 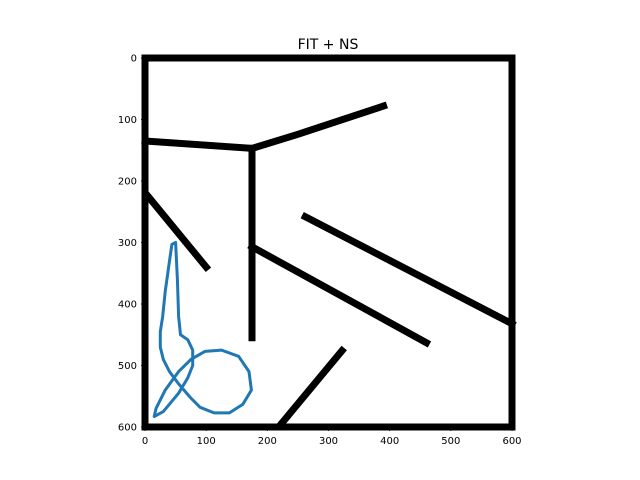 I want to click on y-tick-label-2: 200, so click(x=127, y=182).